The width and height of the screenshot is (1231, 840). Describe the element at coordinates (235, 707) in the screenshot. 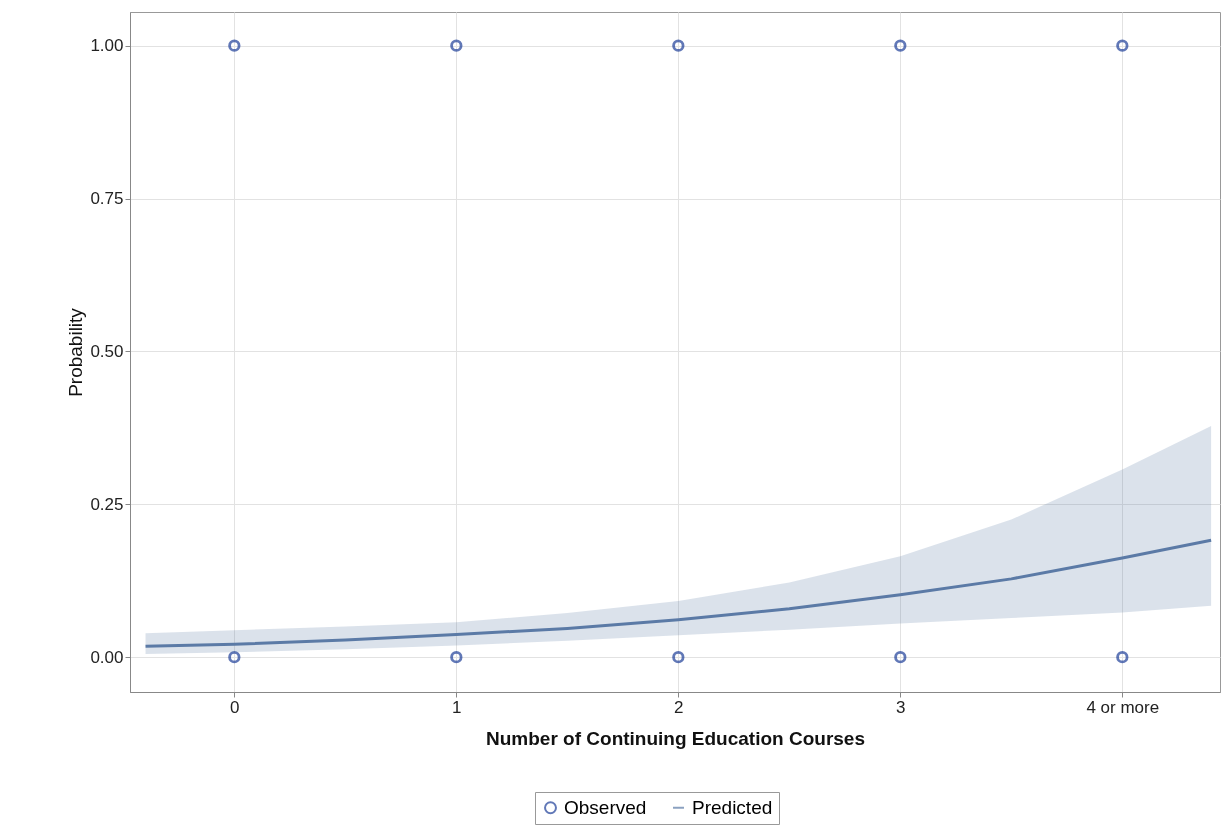

I see `x-tick-label: 0` at that location.